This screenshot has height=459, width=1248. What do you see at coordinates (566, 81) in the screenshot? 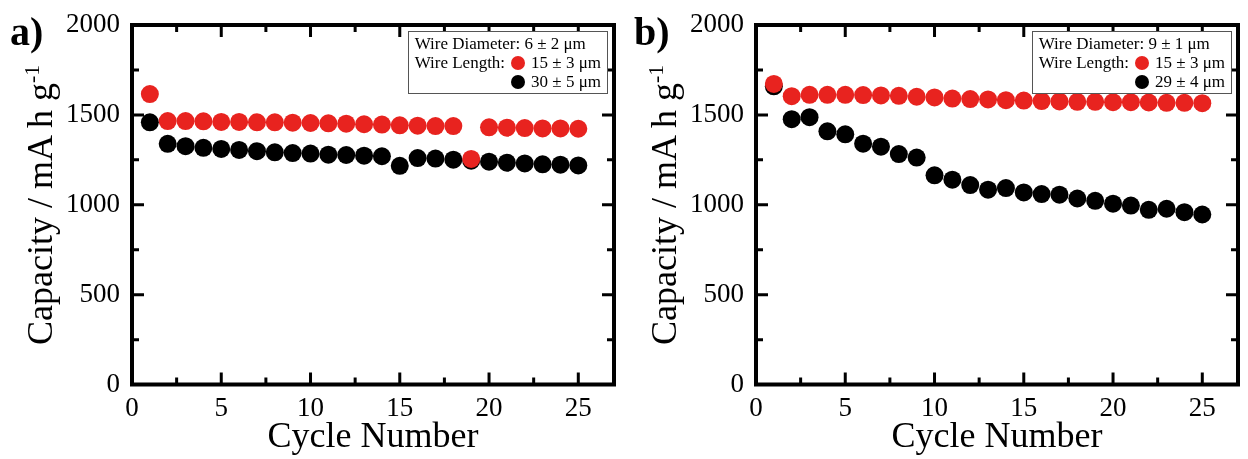
I see `legend-label: 30 ± 5 μm` at bounding box center [566, 81].